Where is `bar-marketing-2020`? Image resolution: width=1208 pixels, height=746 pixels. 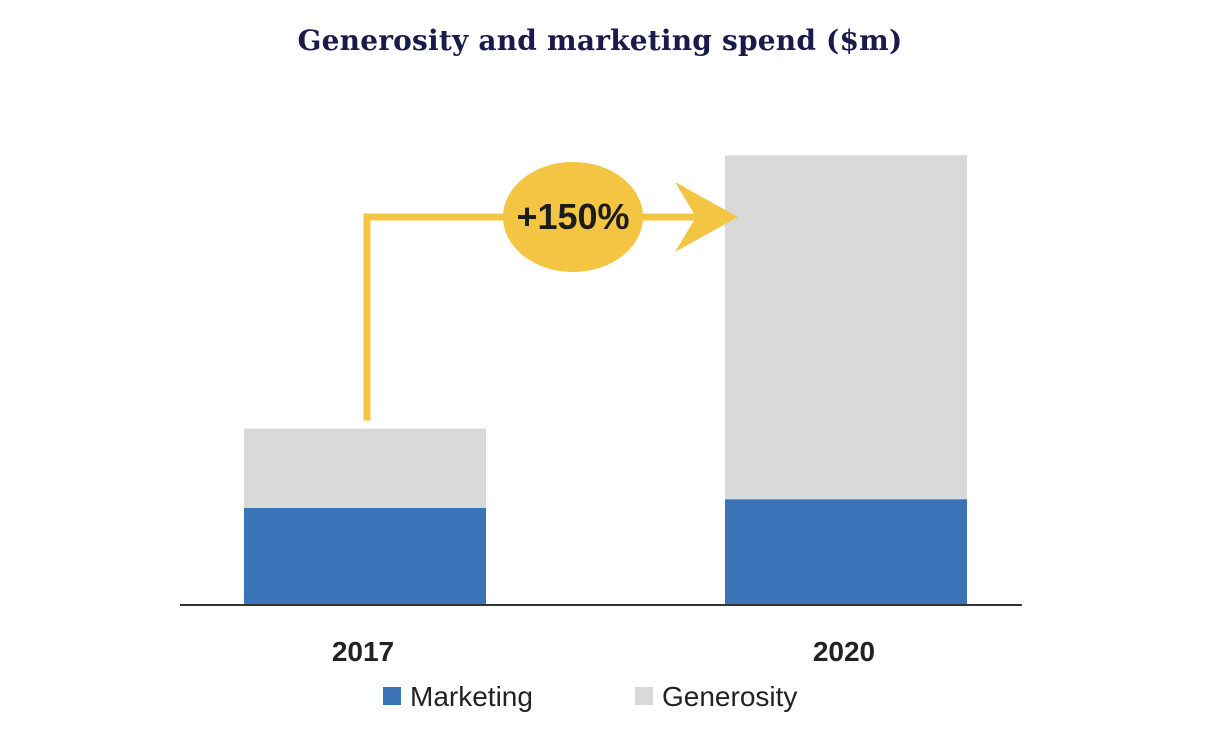 bar-marketing-2020 is located at coordinates (846, 552).